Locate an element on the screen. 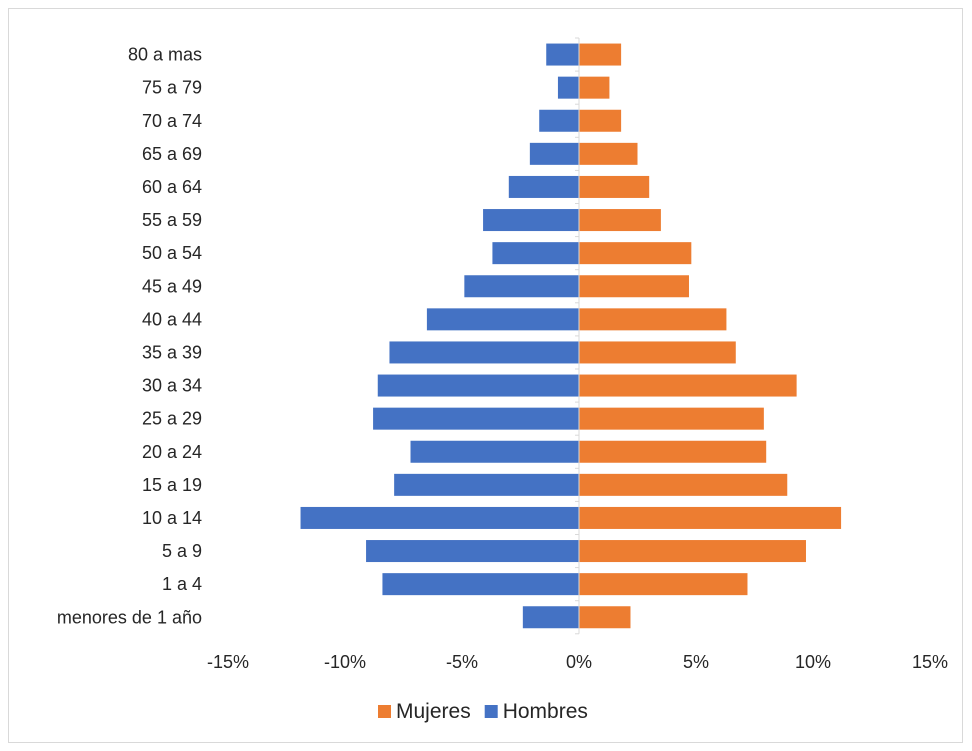  x-tick-label-0: -15% is located at coordinates (228, 662).